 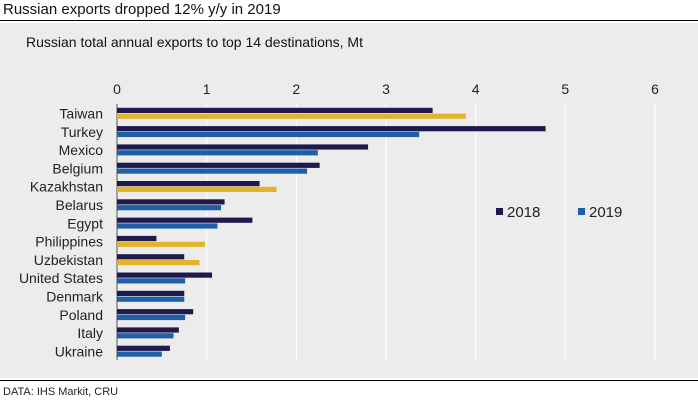 I want to click on category-label: Ukraine, so click(x=79, y=351).